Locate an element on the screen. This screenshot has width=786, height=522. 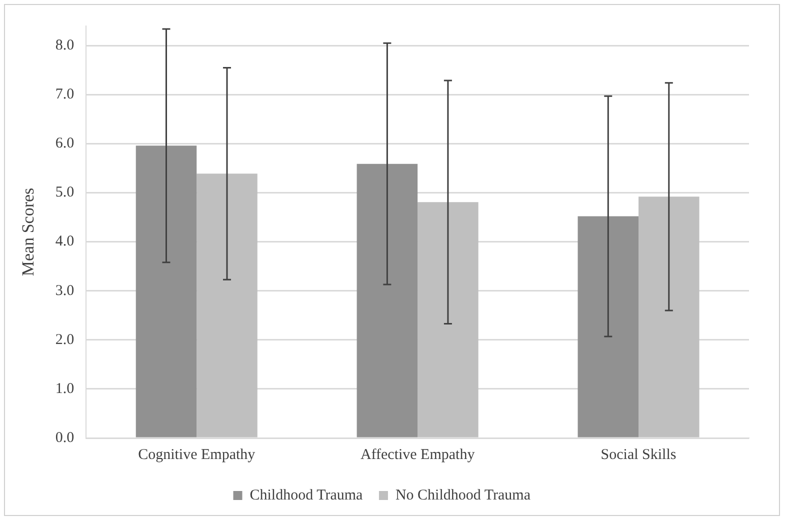
y-tick-label: 1.0 is located at coordinates (64, 388).